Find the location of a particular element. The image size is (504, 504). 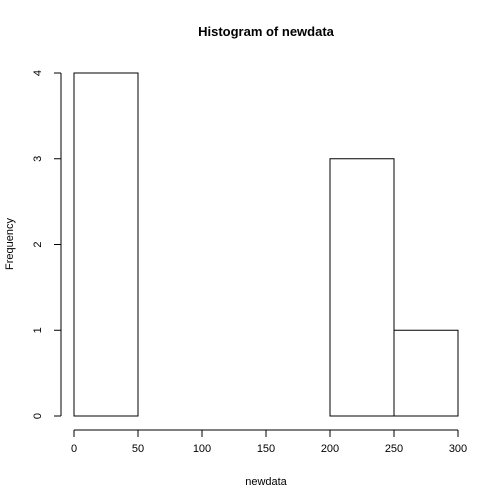

y-axis-label: Frequency is located at coordinates (10, 244).